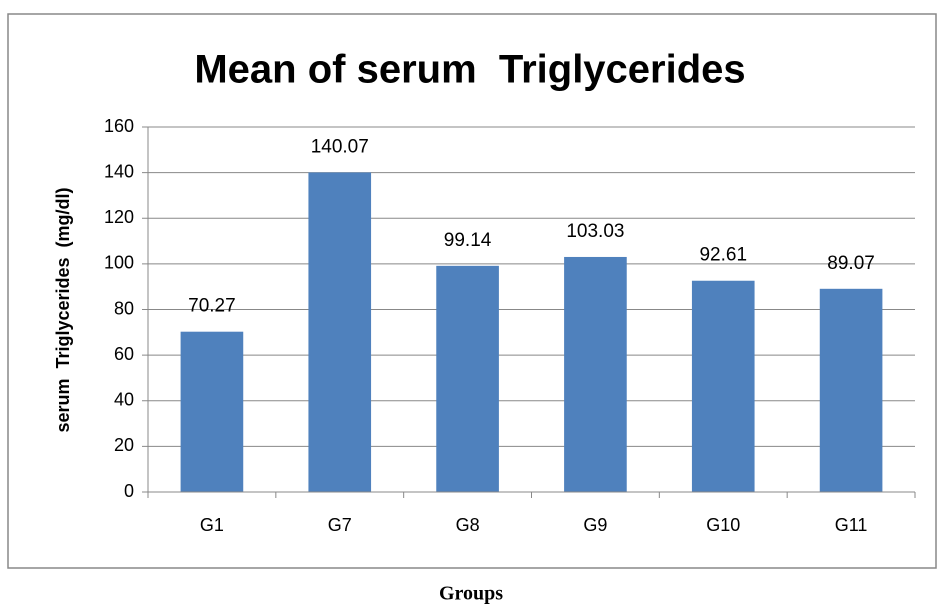  I want to click on y-tick-label: 0, so click(129, 491).